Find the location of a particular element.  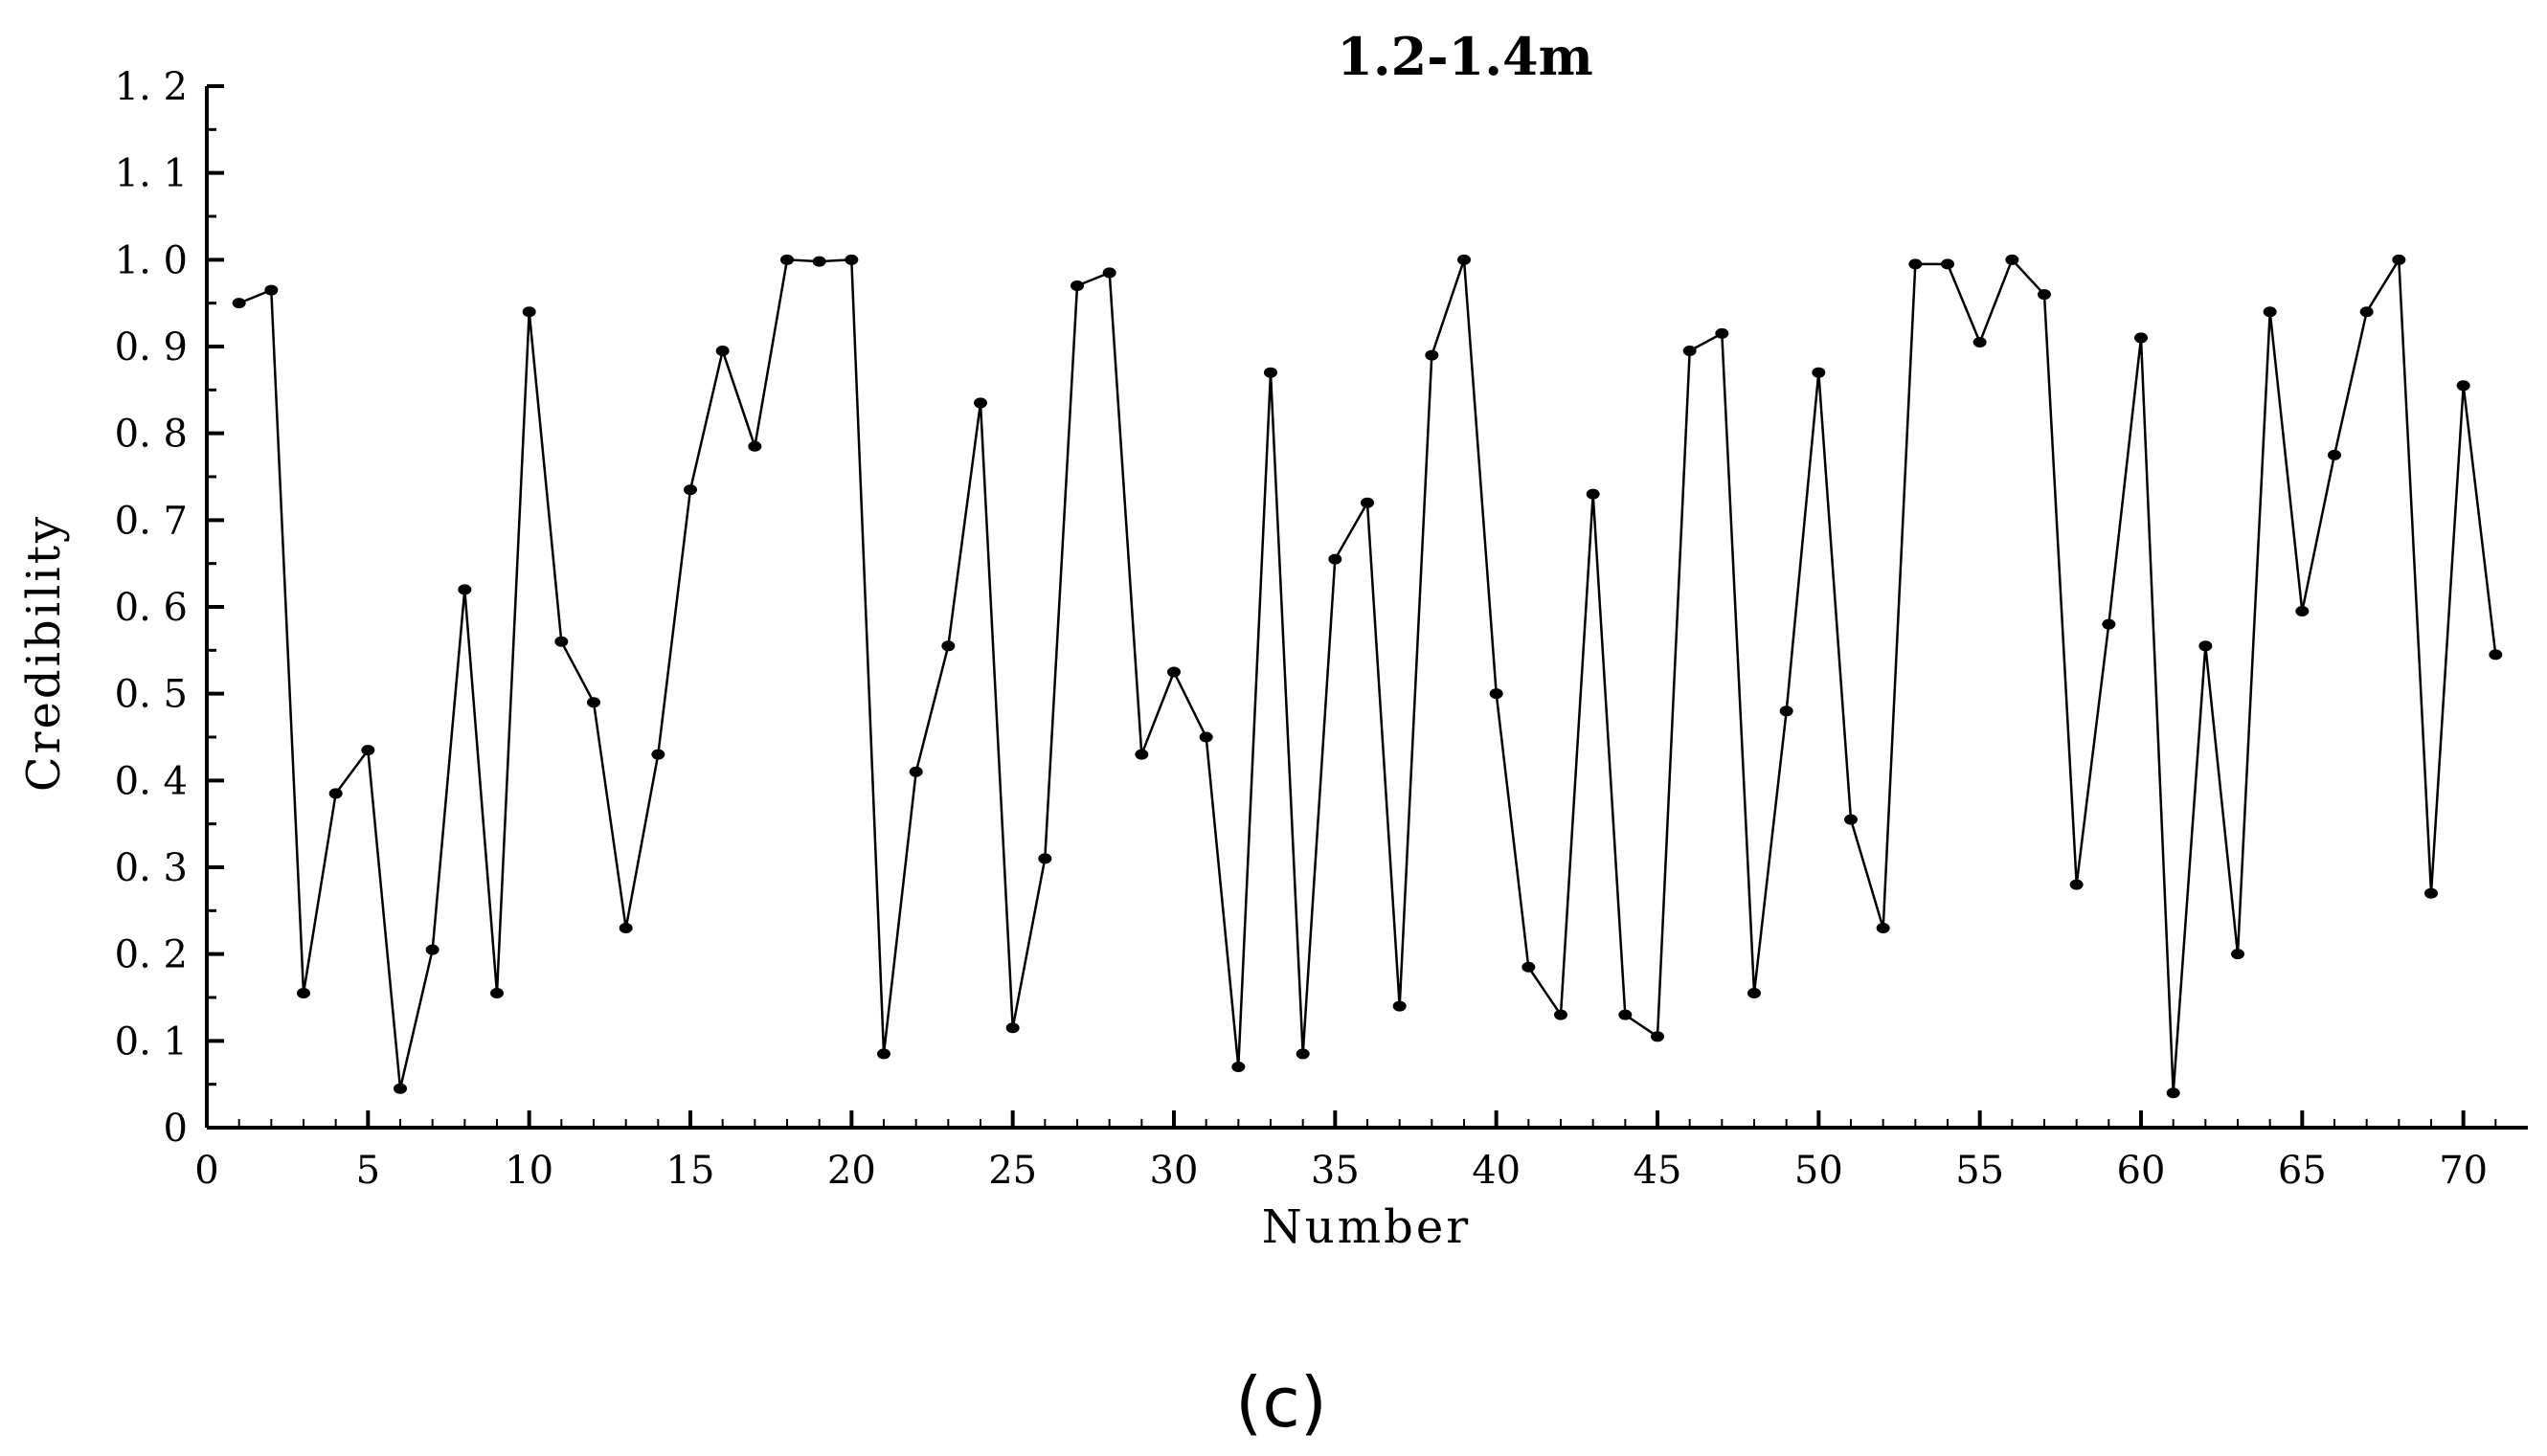

x-tick-label: 35 is located at coordinates (1335, 1171).